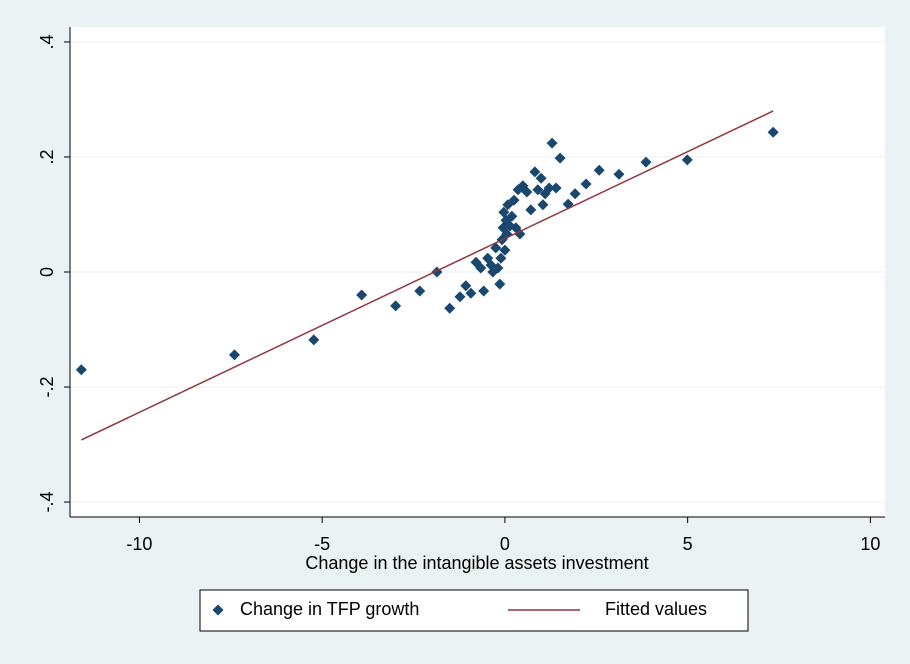 The height and width of the screenshot is (664, 910). Describe the element at coordinates (870, 544) in the screenshot. I see `x-tick-label: 10` at that location.